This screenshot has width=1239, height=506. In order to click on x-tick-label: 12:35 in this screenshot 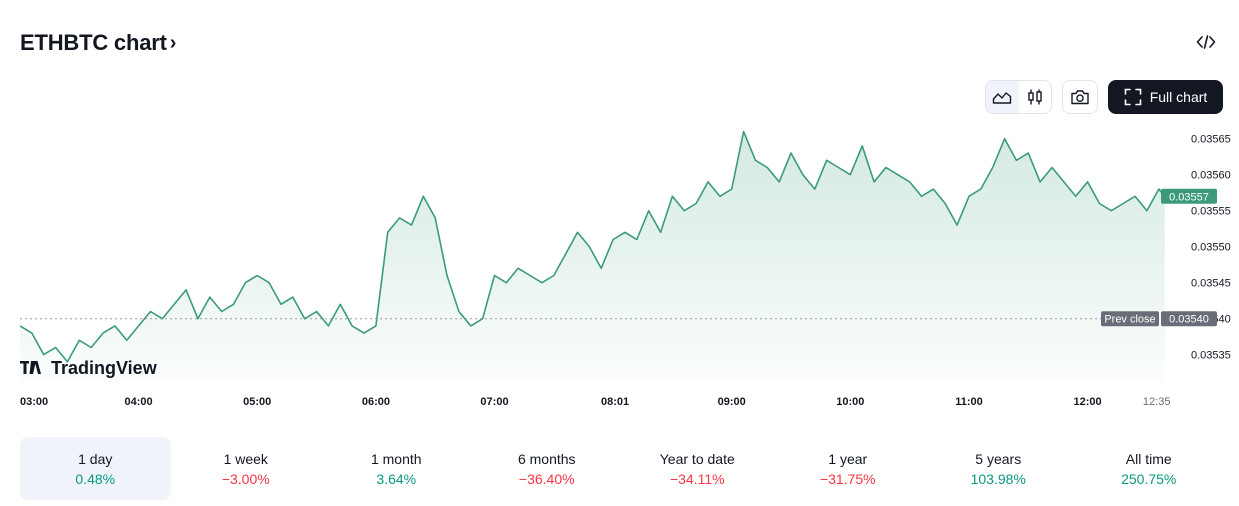, I will do `click(1157, 402)`.